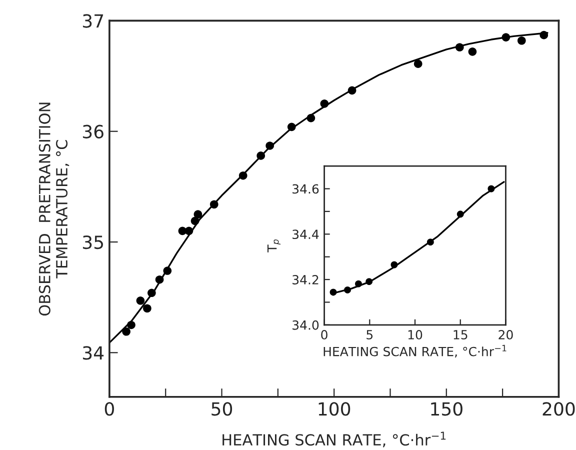 This screenshot has width=576, height=450. I want to click on x-tick-label: 200, so click(558, 409).